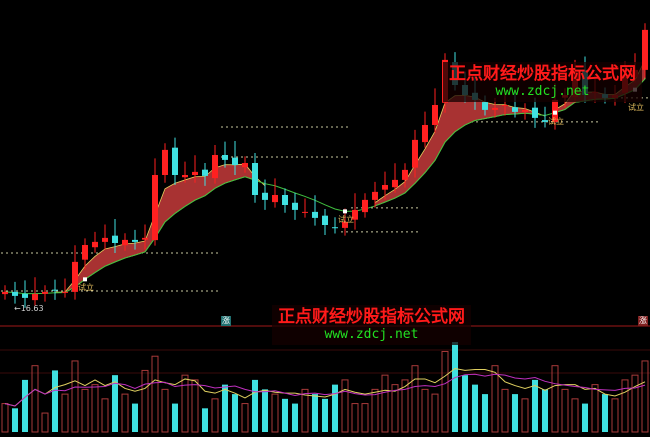  Describe the element at coordinates (371, 334) in the screenshot. I see `watermark-url: www.zdcj.net` at that location.